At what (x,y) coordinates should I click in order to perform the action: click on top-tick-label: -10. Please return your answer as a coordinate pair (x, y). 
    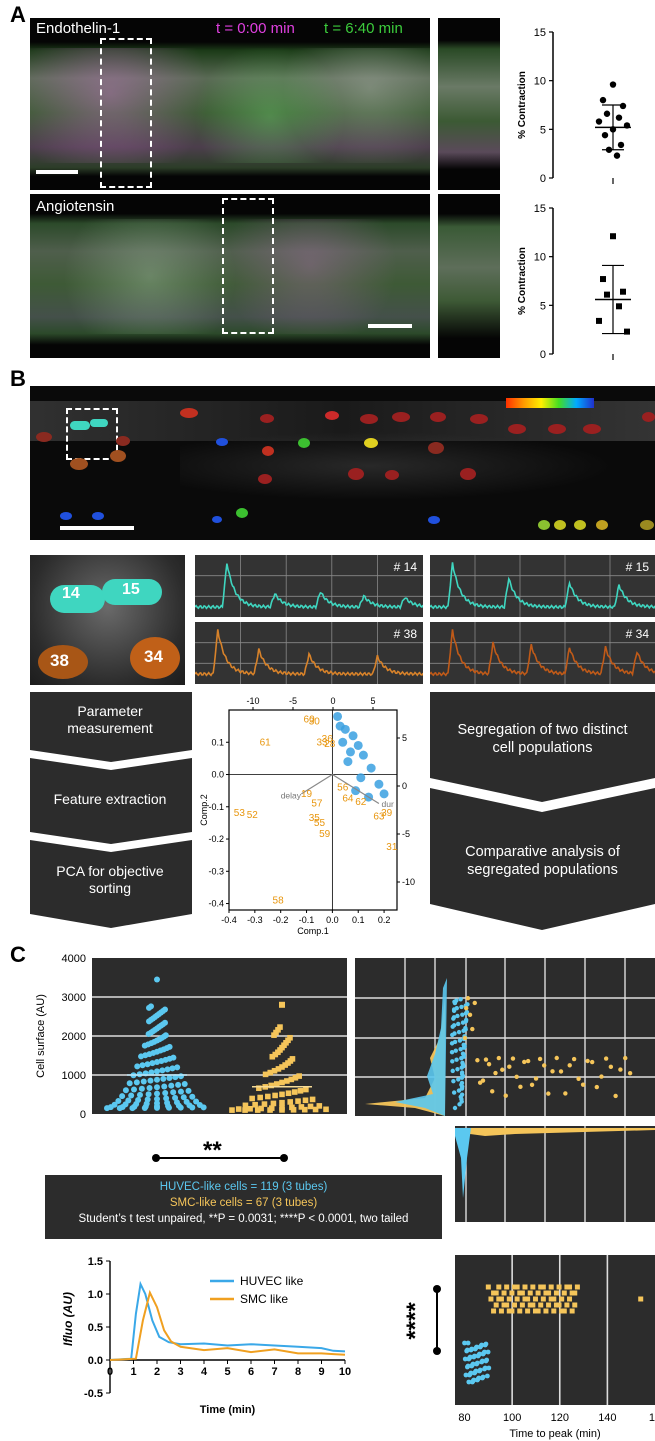
    Looking at the image, I should click on (252, 701).